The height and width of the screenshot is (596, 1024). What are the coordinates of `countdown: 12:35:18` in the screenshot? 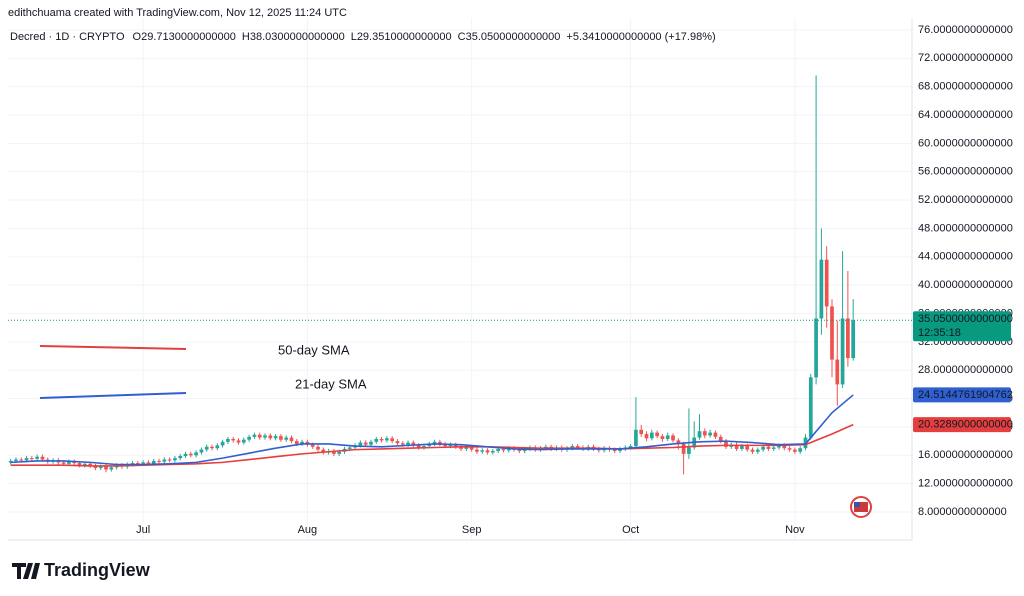 It's located at (939, 333).